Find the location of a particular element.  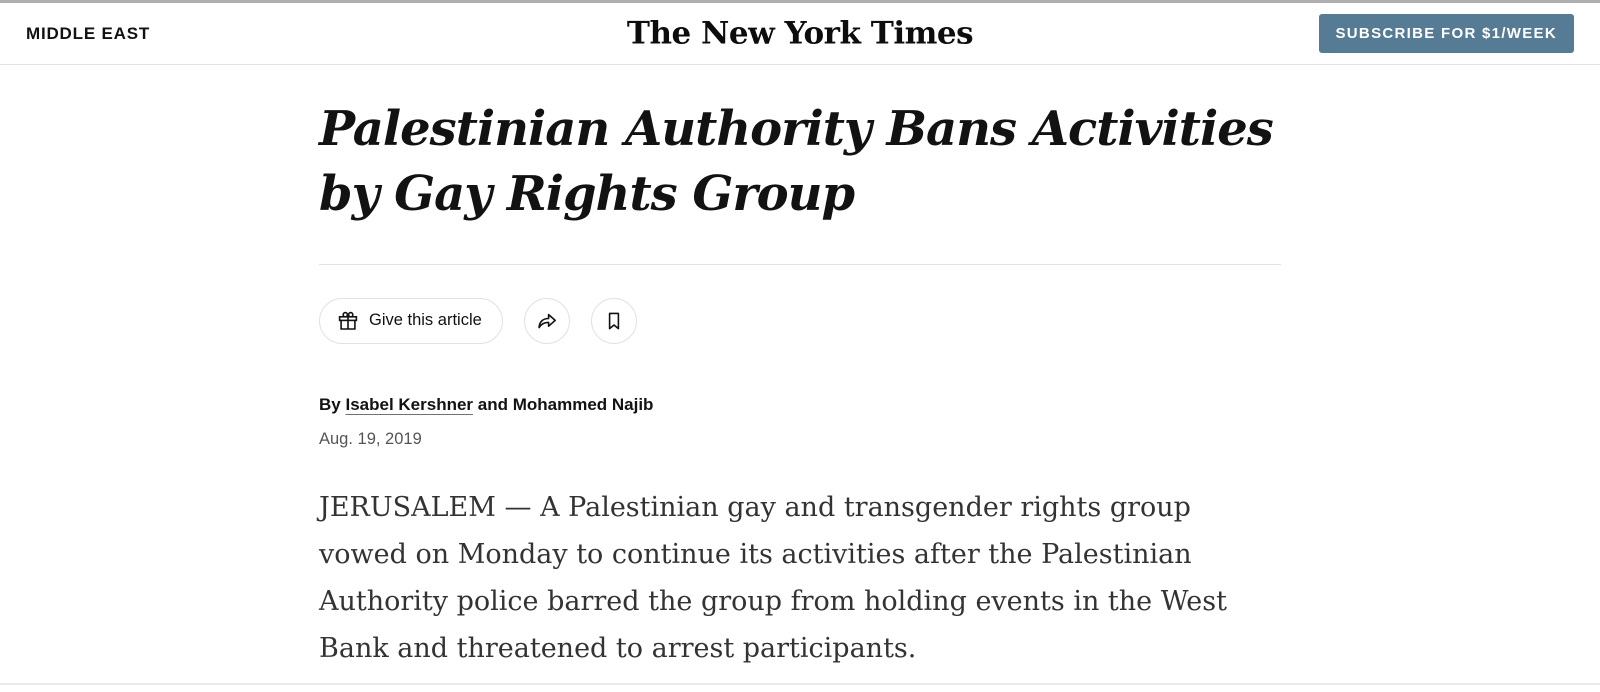

give-article-button: Give this article is located at coordinates (411, 320).